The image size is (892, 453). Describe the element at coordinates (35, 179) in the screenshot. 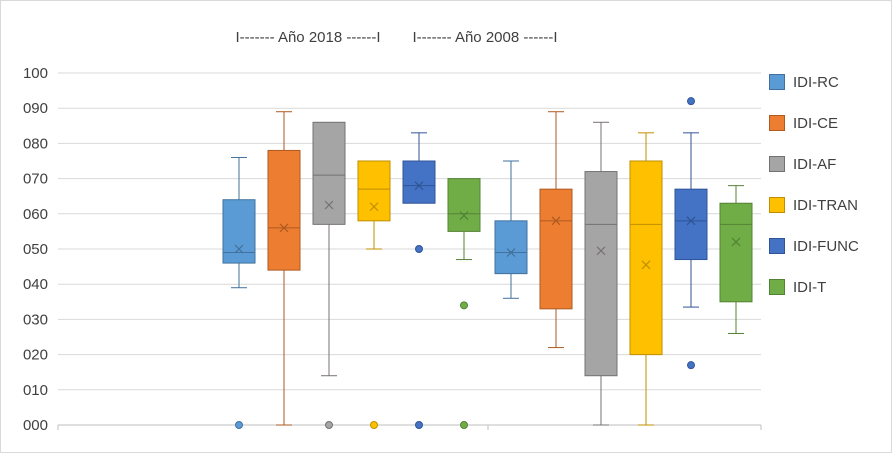

I see `y-tick-label: 070` at that location.